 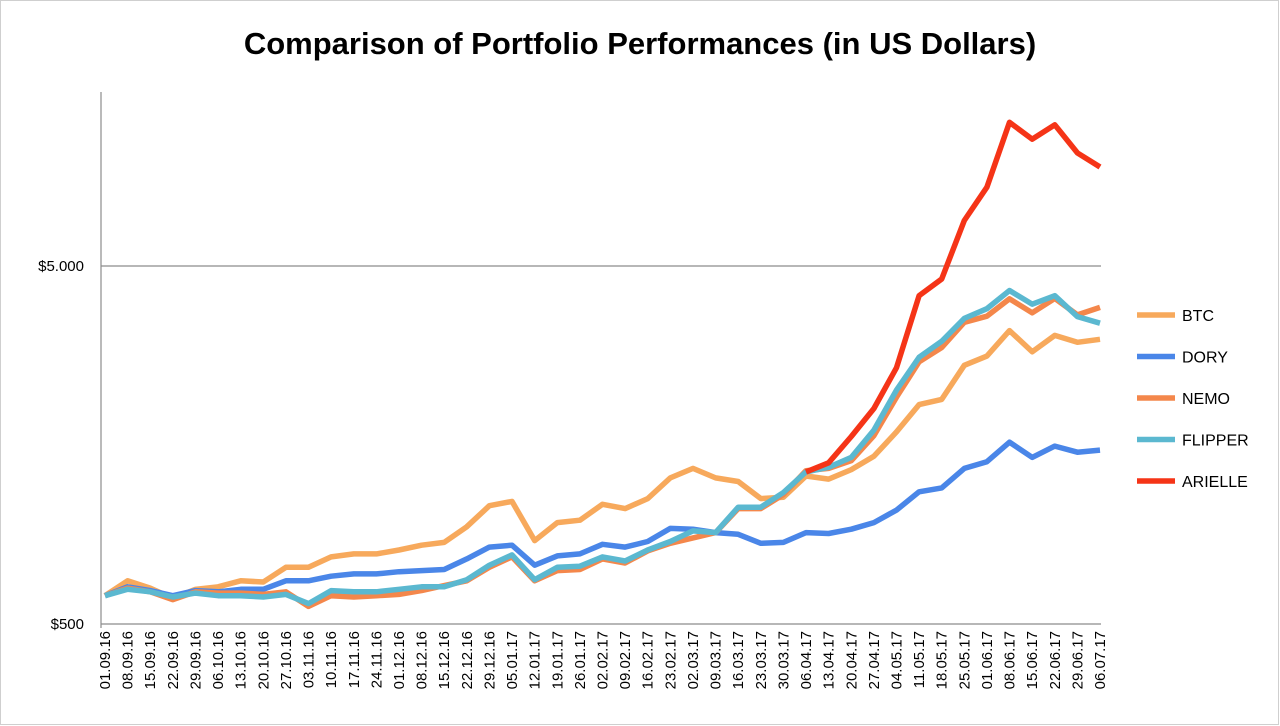 I want to click on x-tick-label: 15.12.16, so click(x=444, y=660).